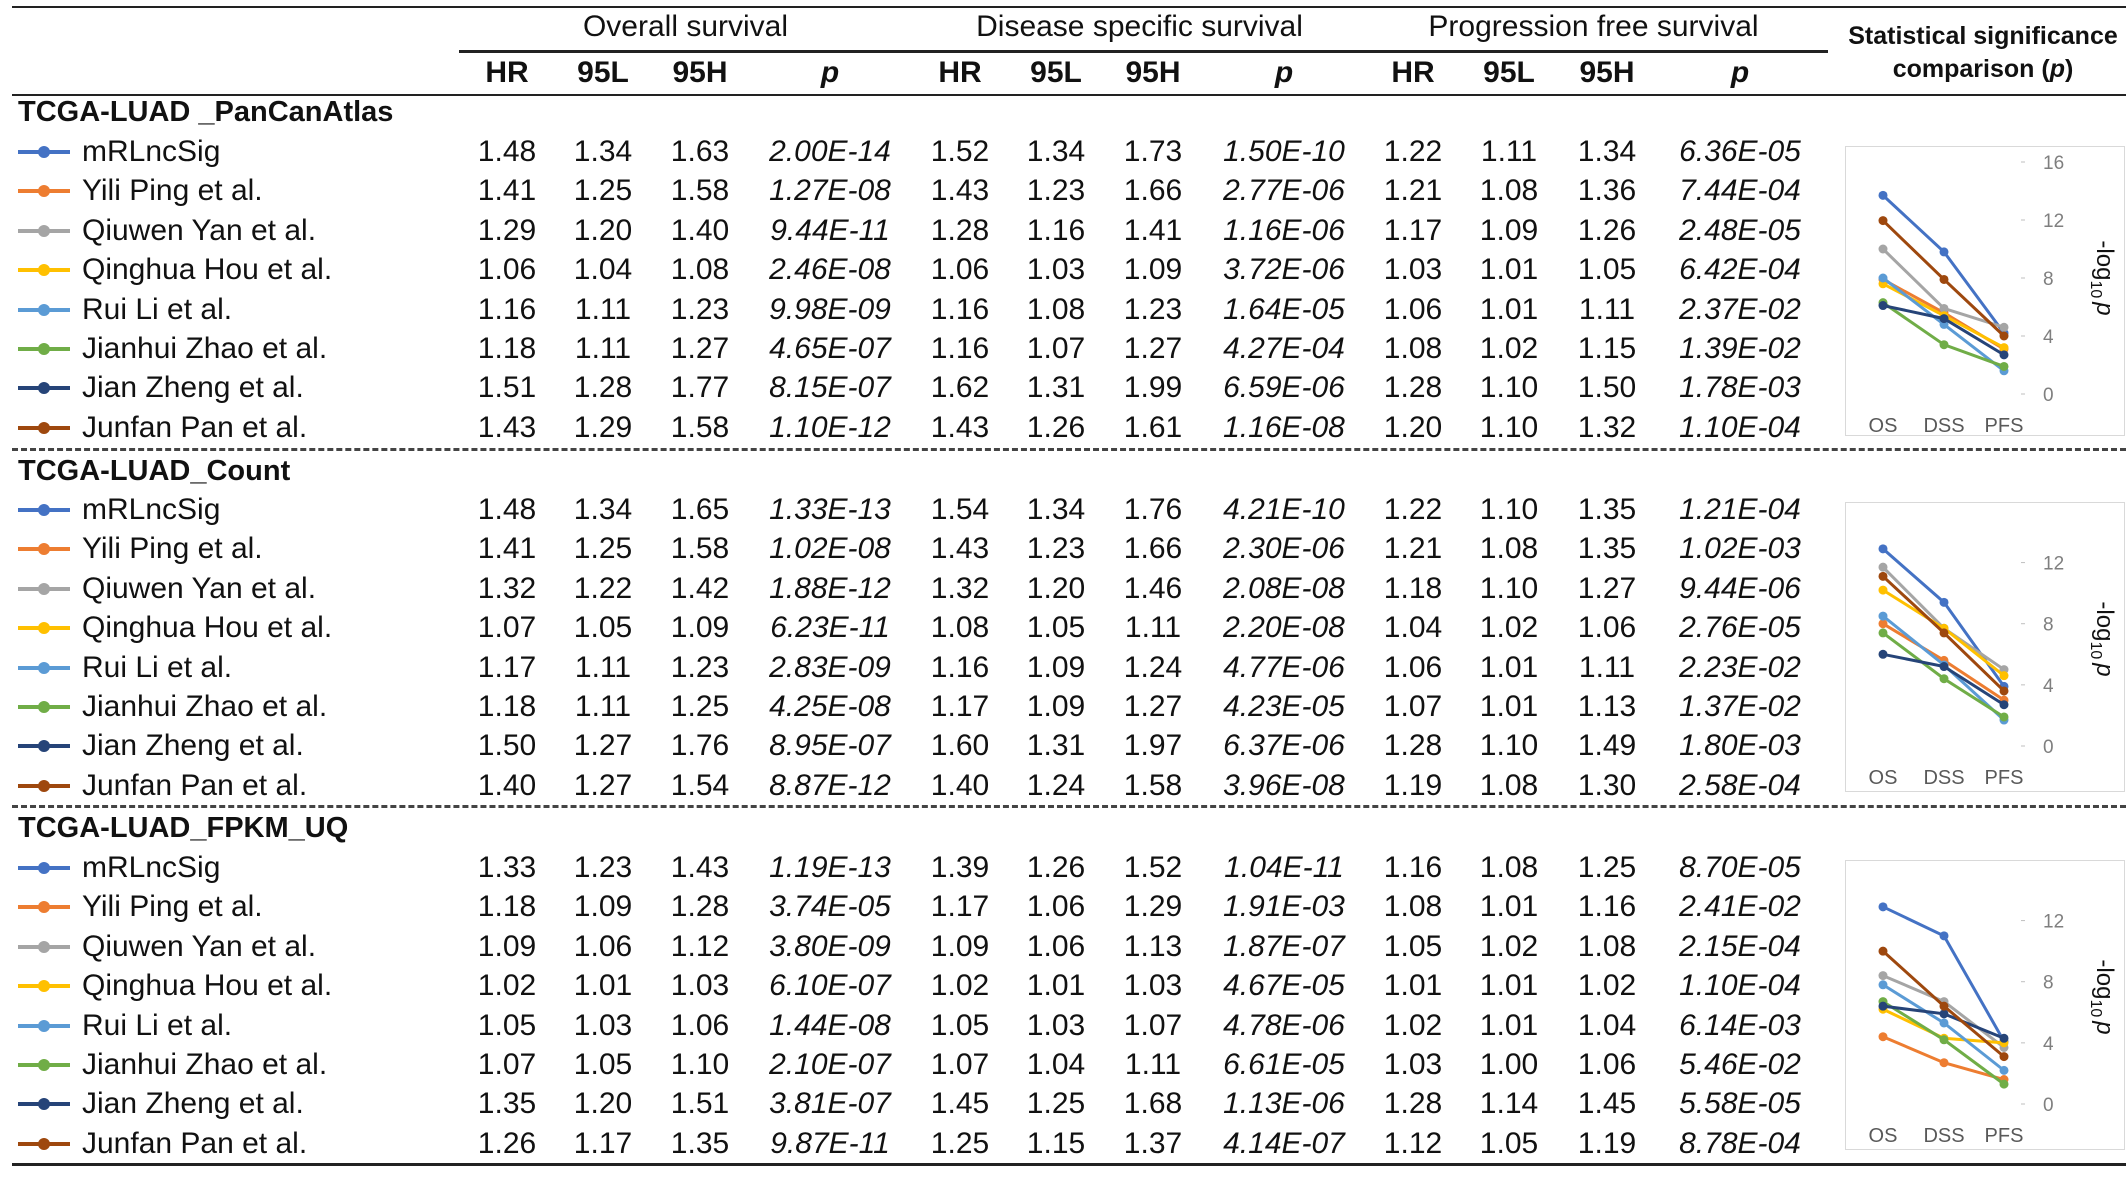 Image resolution: width=2128 pixels, height=1183 pixels. I want to click on cell-os-95h: 1.27, so click(700, 348).